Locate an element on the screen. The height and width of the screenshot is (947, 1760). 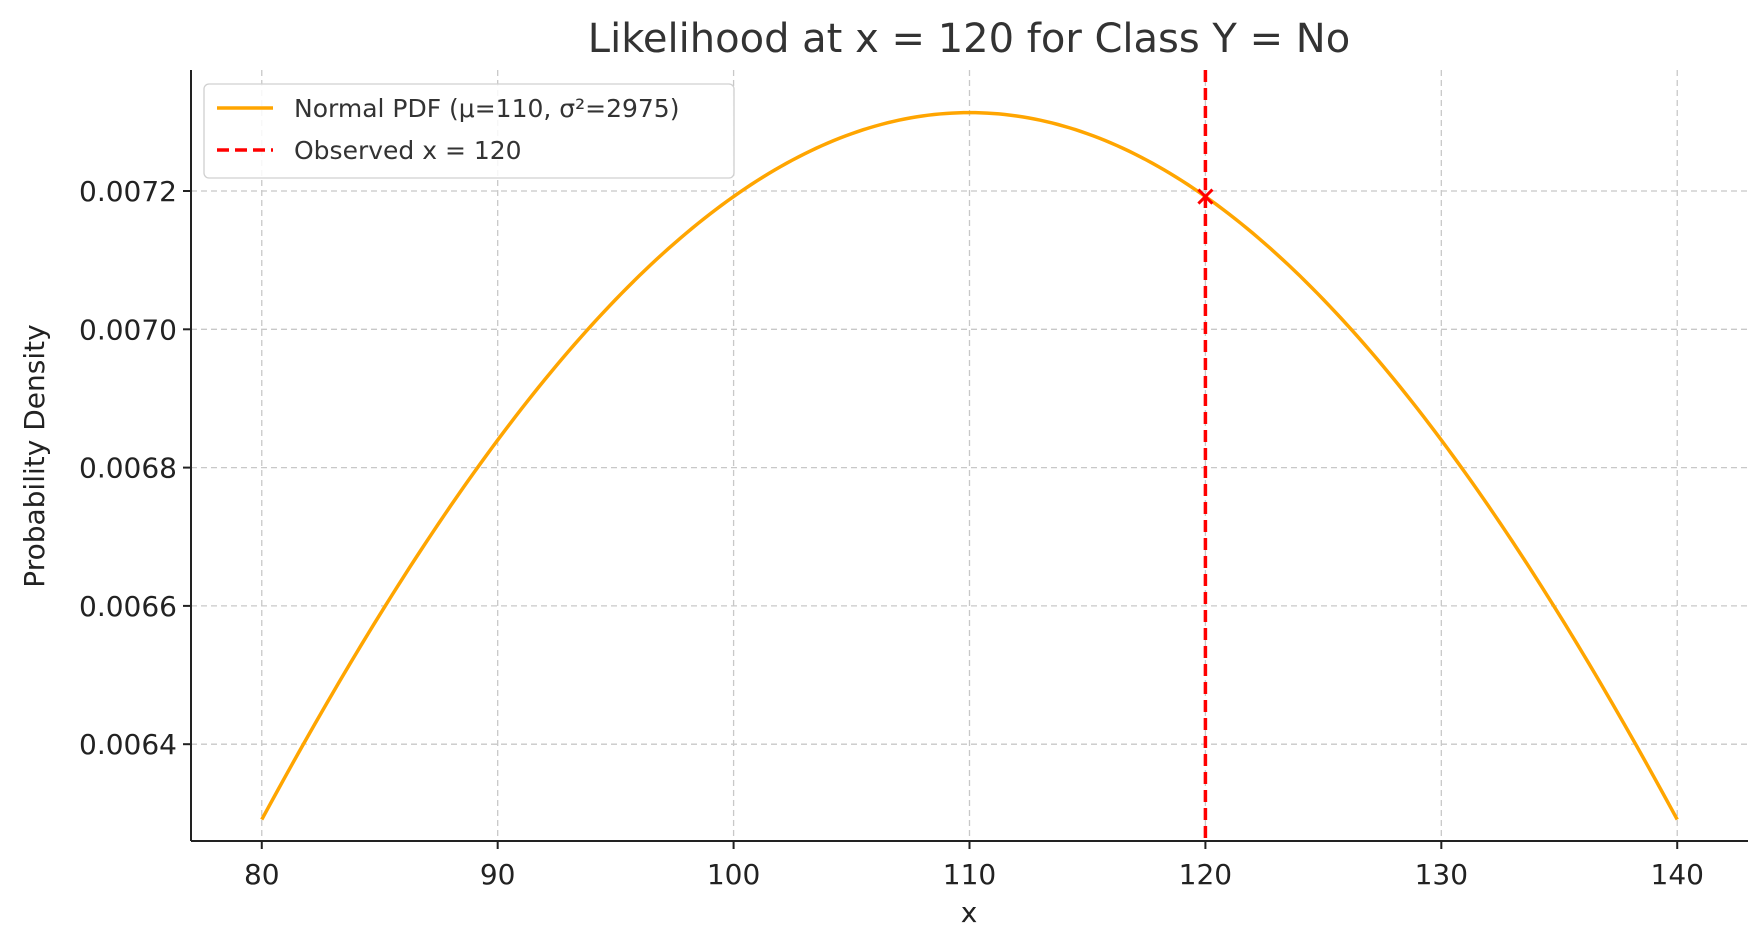
observed-point-marker is located at coordinates (1205, 196).